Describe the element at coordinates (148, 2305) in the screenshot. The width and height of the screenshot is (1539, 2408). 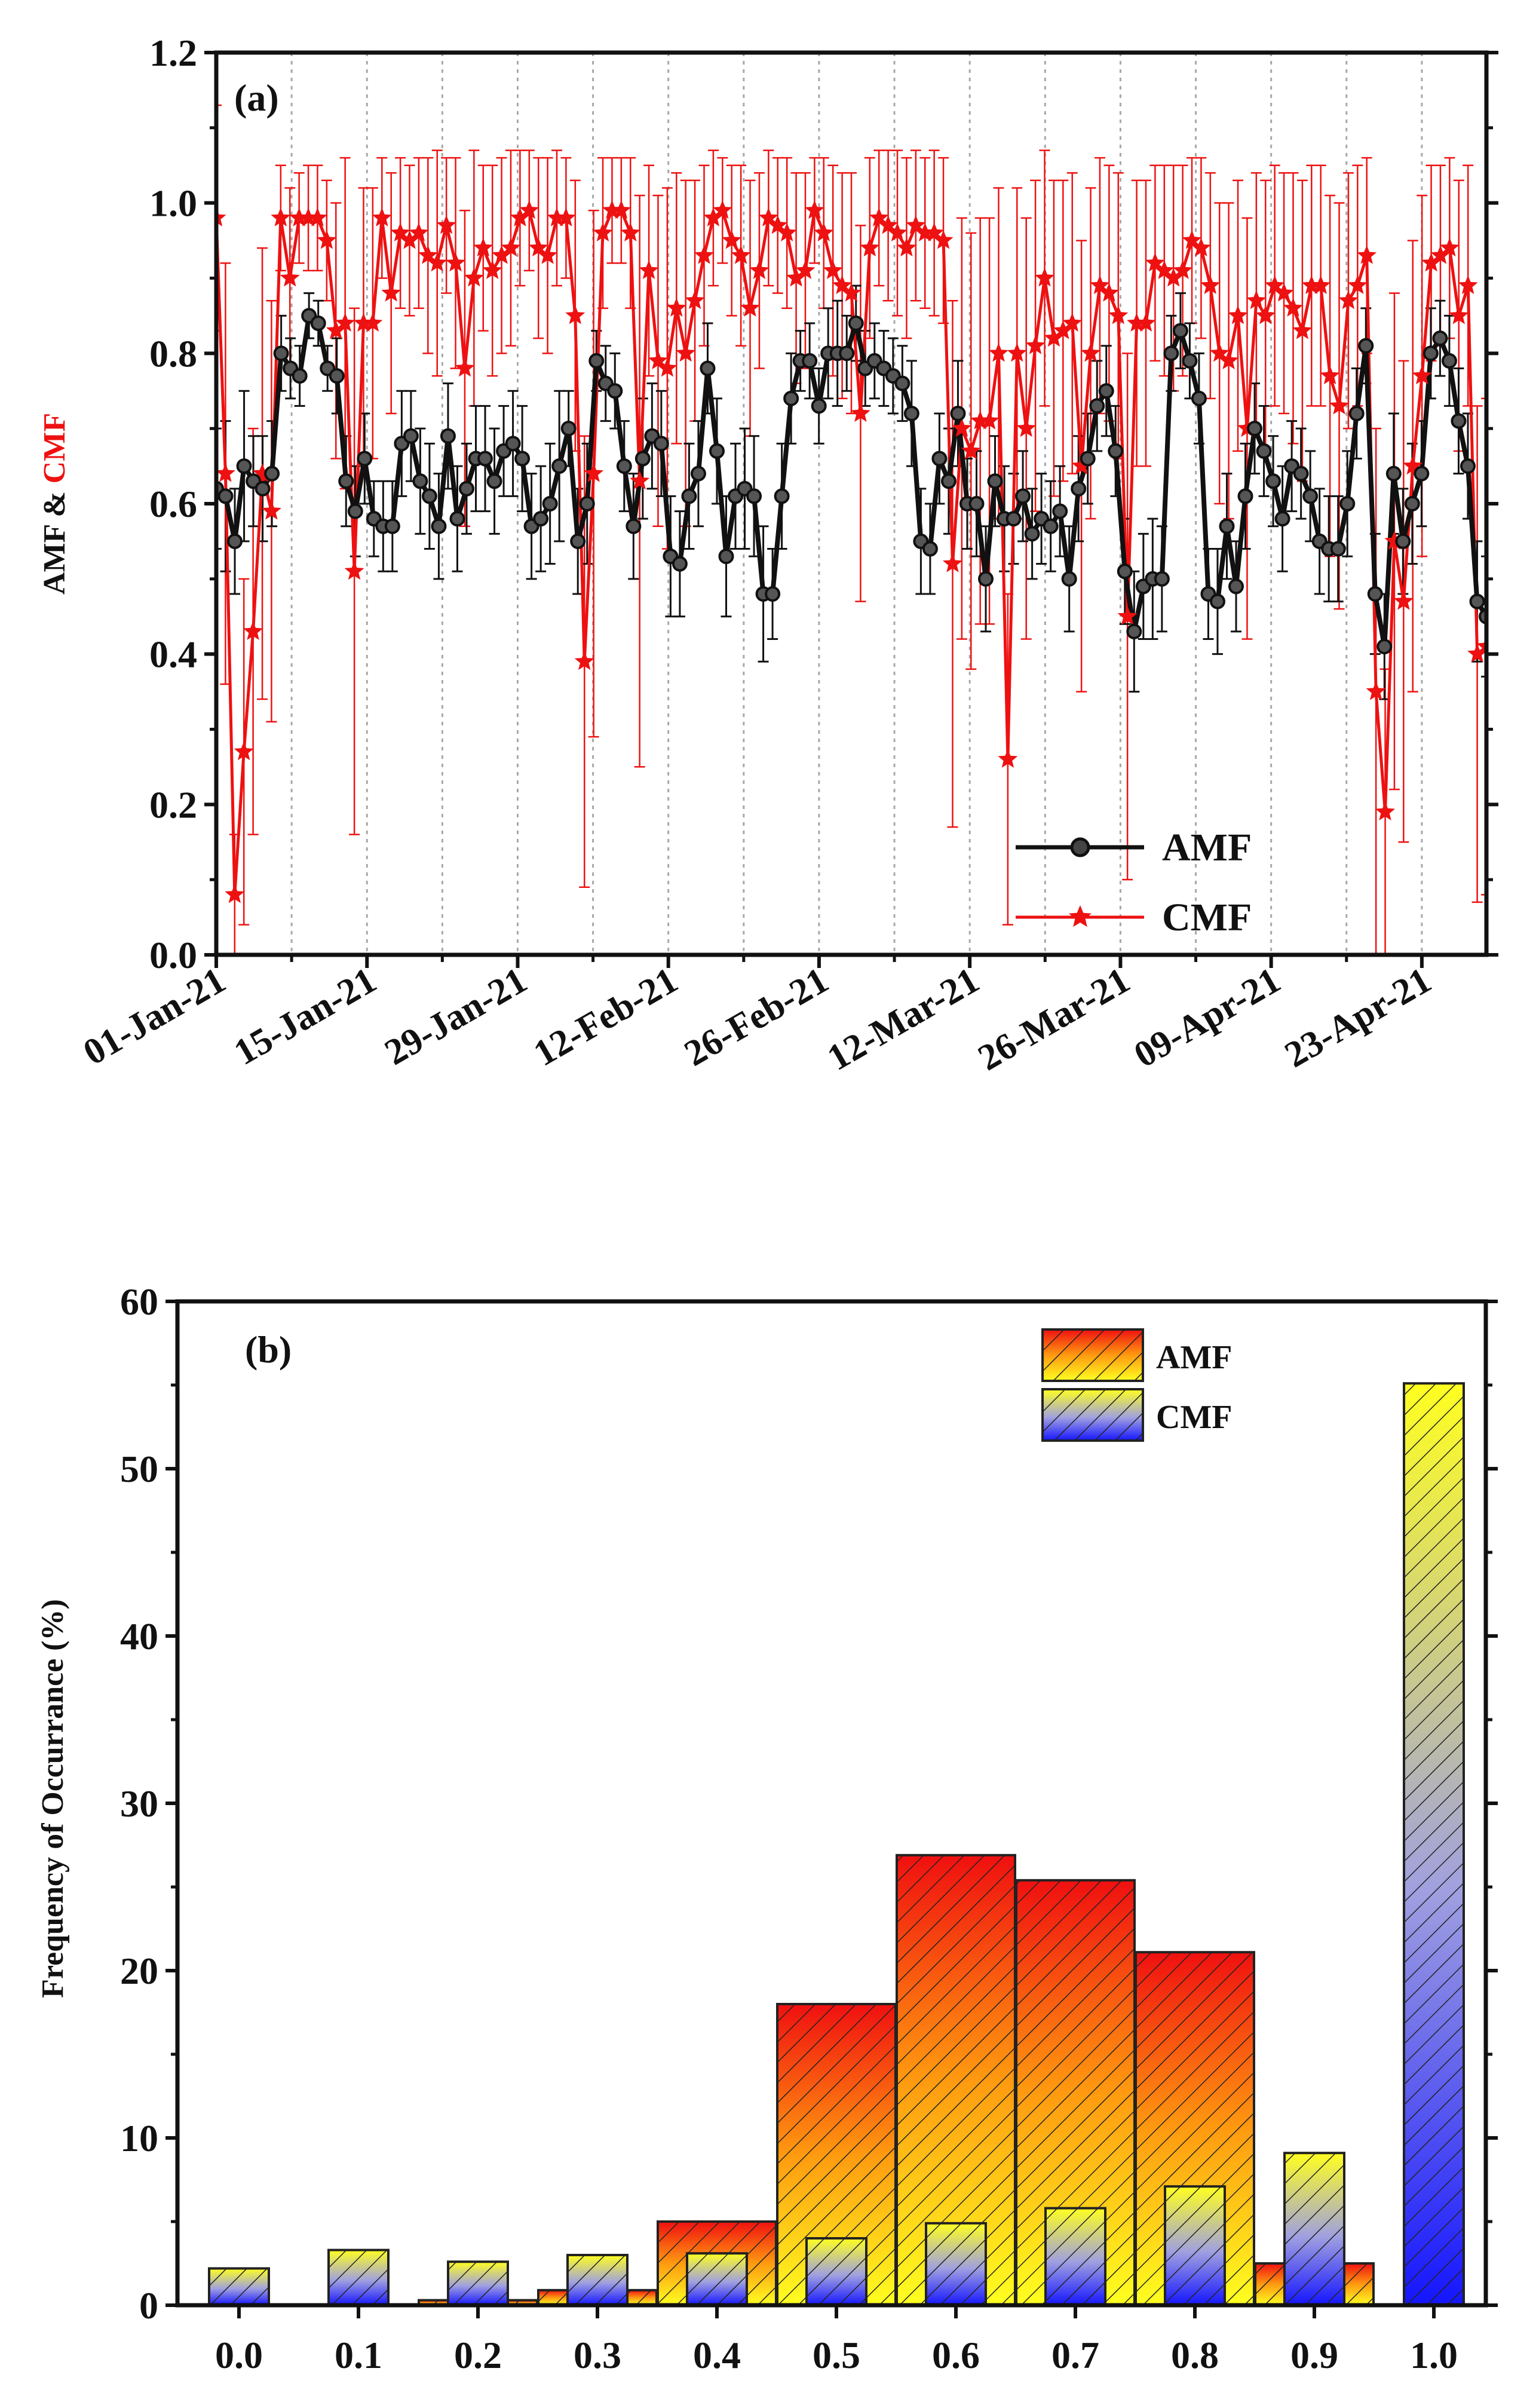
I see `y-tick-label: 0` at that location.